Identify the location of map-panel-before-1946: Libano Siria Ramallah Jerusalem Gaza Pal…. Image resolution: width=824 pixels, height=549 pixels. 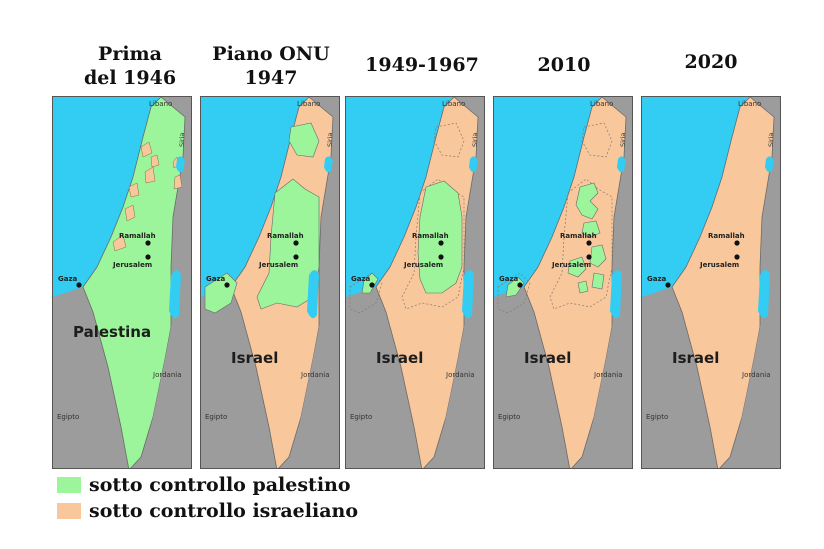
(122, 282).